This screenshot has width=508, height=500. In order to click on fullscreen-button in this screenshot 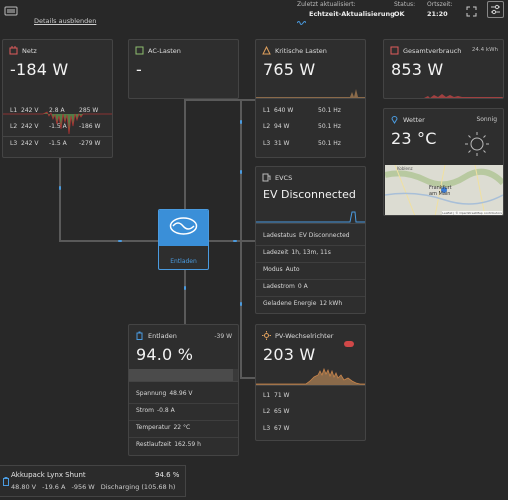, I will do `click(471, 9)`.